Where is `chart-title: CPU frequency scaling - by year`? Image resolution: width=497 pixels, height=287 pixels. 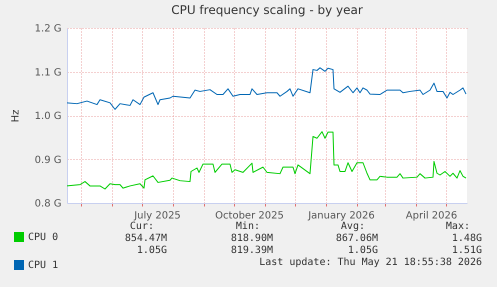 chart-title: CPU frequency scaling - by year is located at coordinates (267, 10).